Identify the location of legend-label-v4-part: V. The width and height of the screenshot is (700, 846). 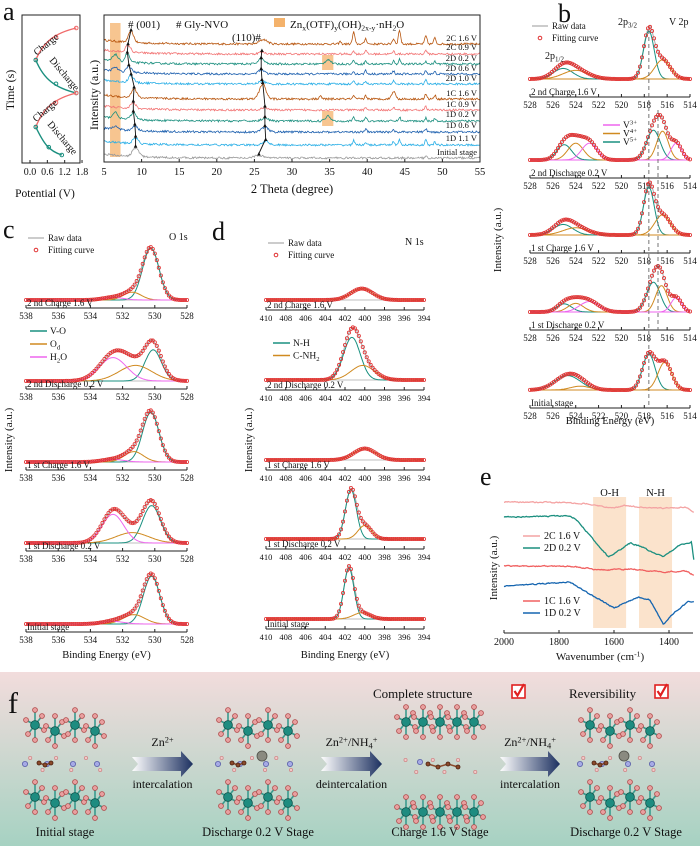
(626, 135).